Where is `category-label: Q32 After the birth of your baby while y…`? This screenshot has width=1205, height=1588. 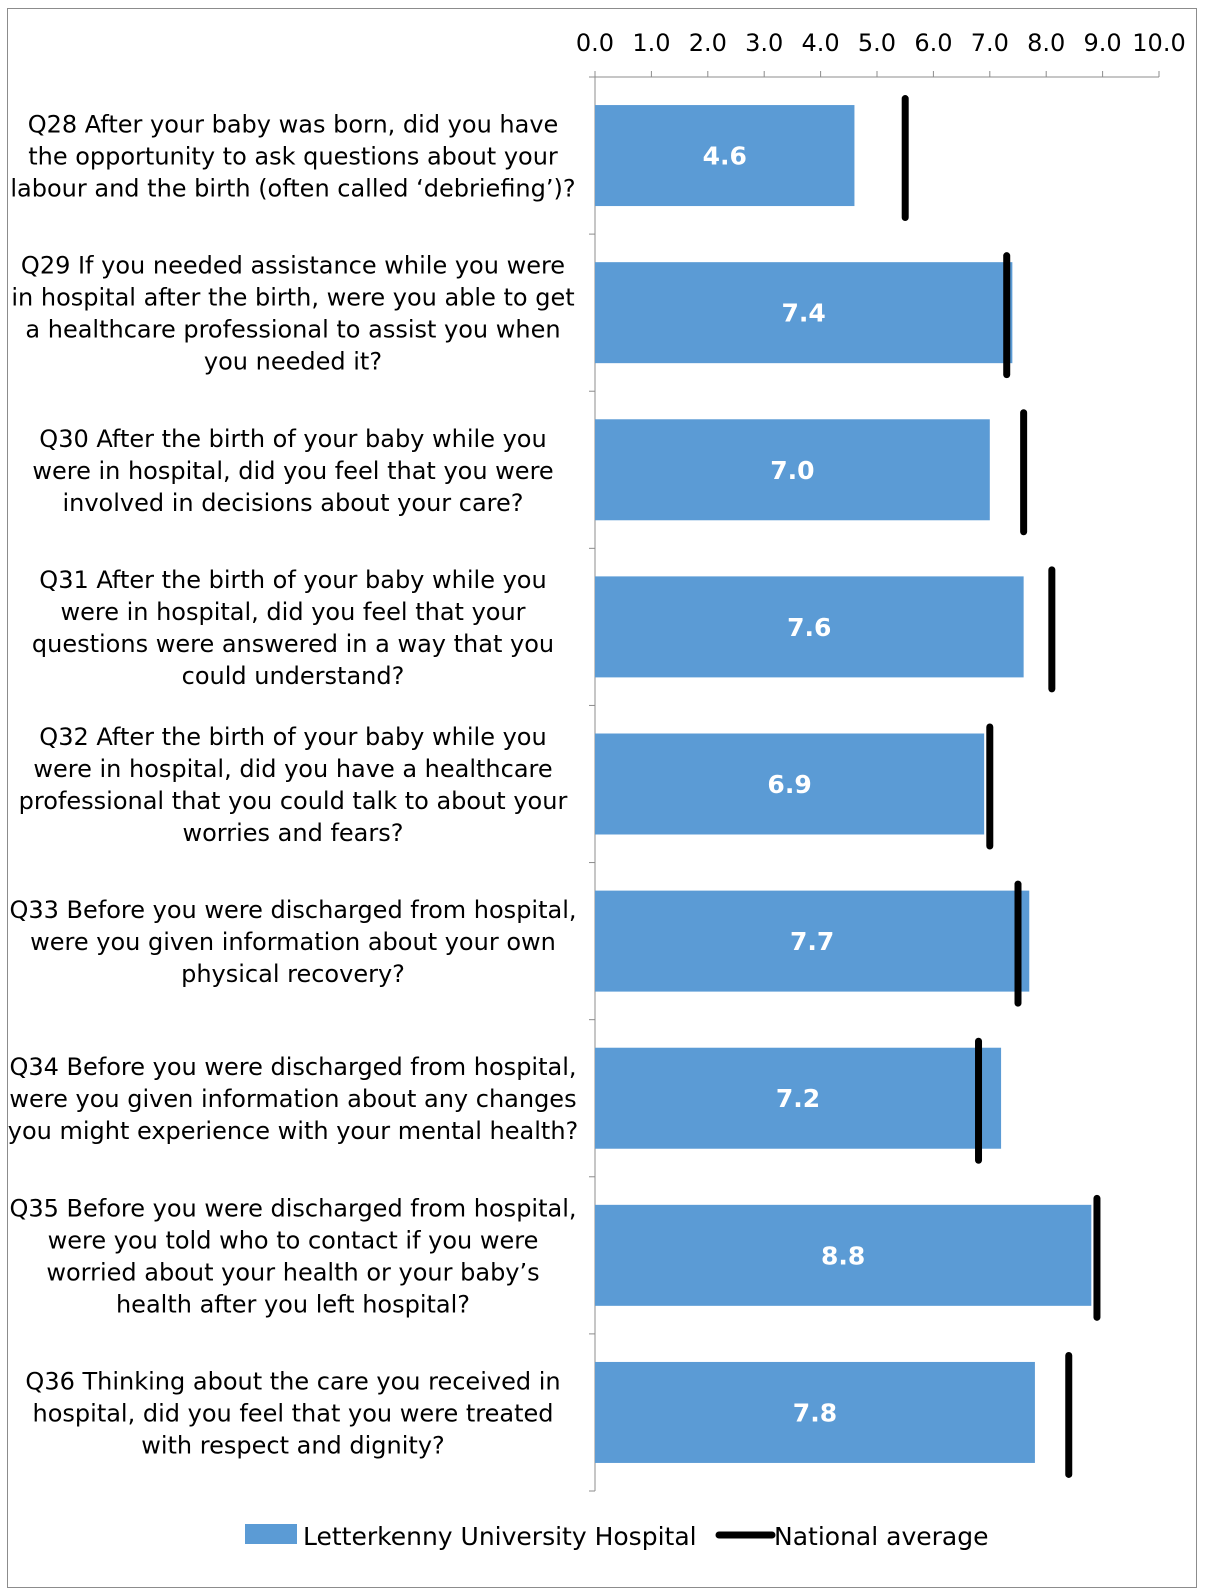
category-label: Q32 After the birth of your baby while y… is located at coordinates (293, 785).